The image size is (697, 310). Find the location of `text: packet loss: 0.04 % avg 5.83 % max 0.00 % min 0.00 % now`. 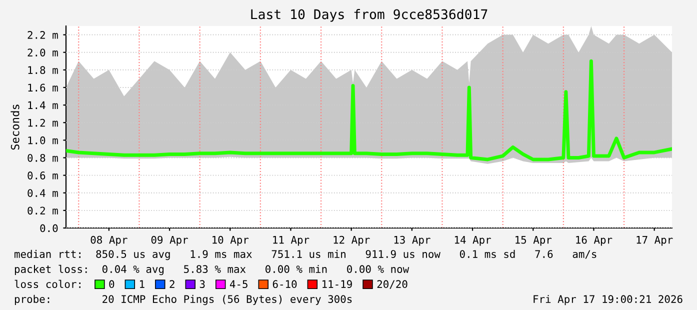

text: packet loss: 0.04 % avg 5.83 % max 0.00 % min 0.00 % now is located at coordinates (212, 270).